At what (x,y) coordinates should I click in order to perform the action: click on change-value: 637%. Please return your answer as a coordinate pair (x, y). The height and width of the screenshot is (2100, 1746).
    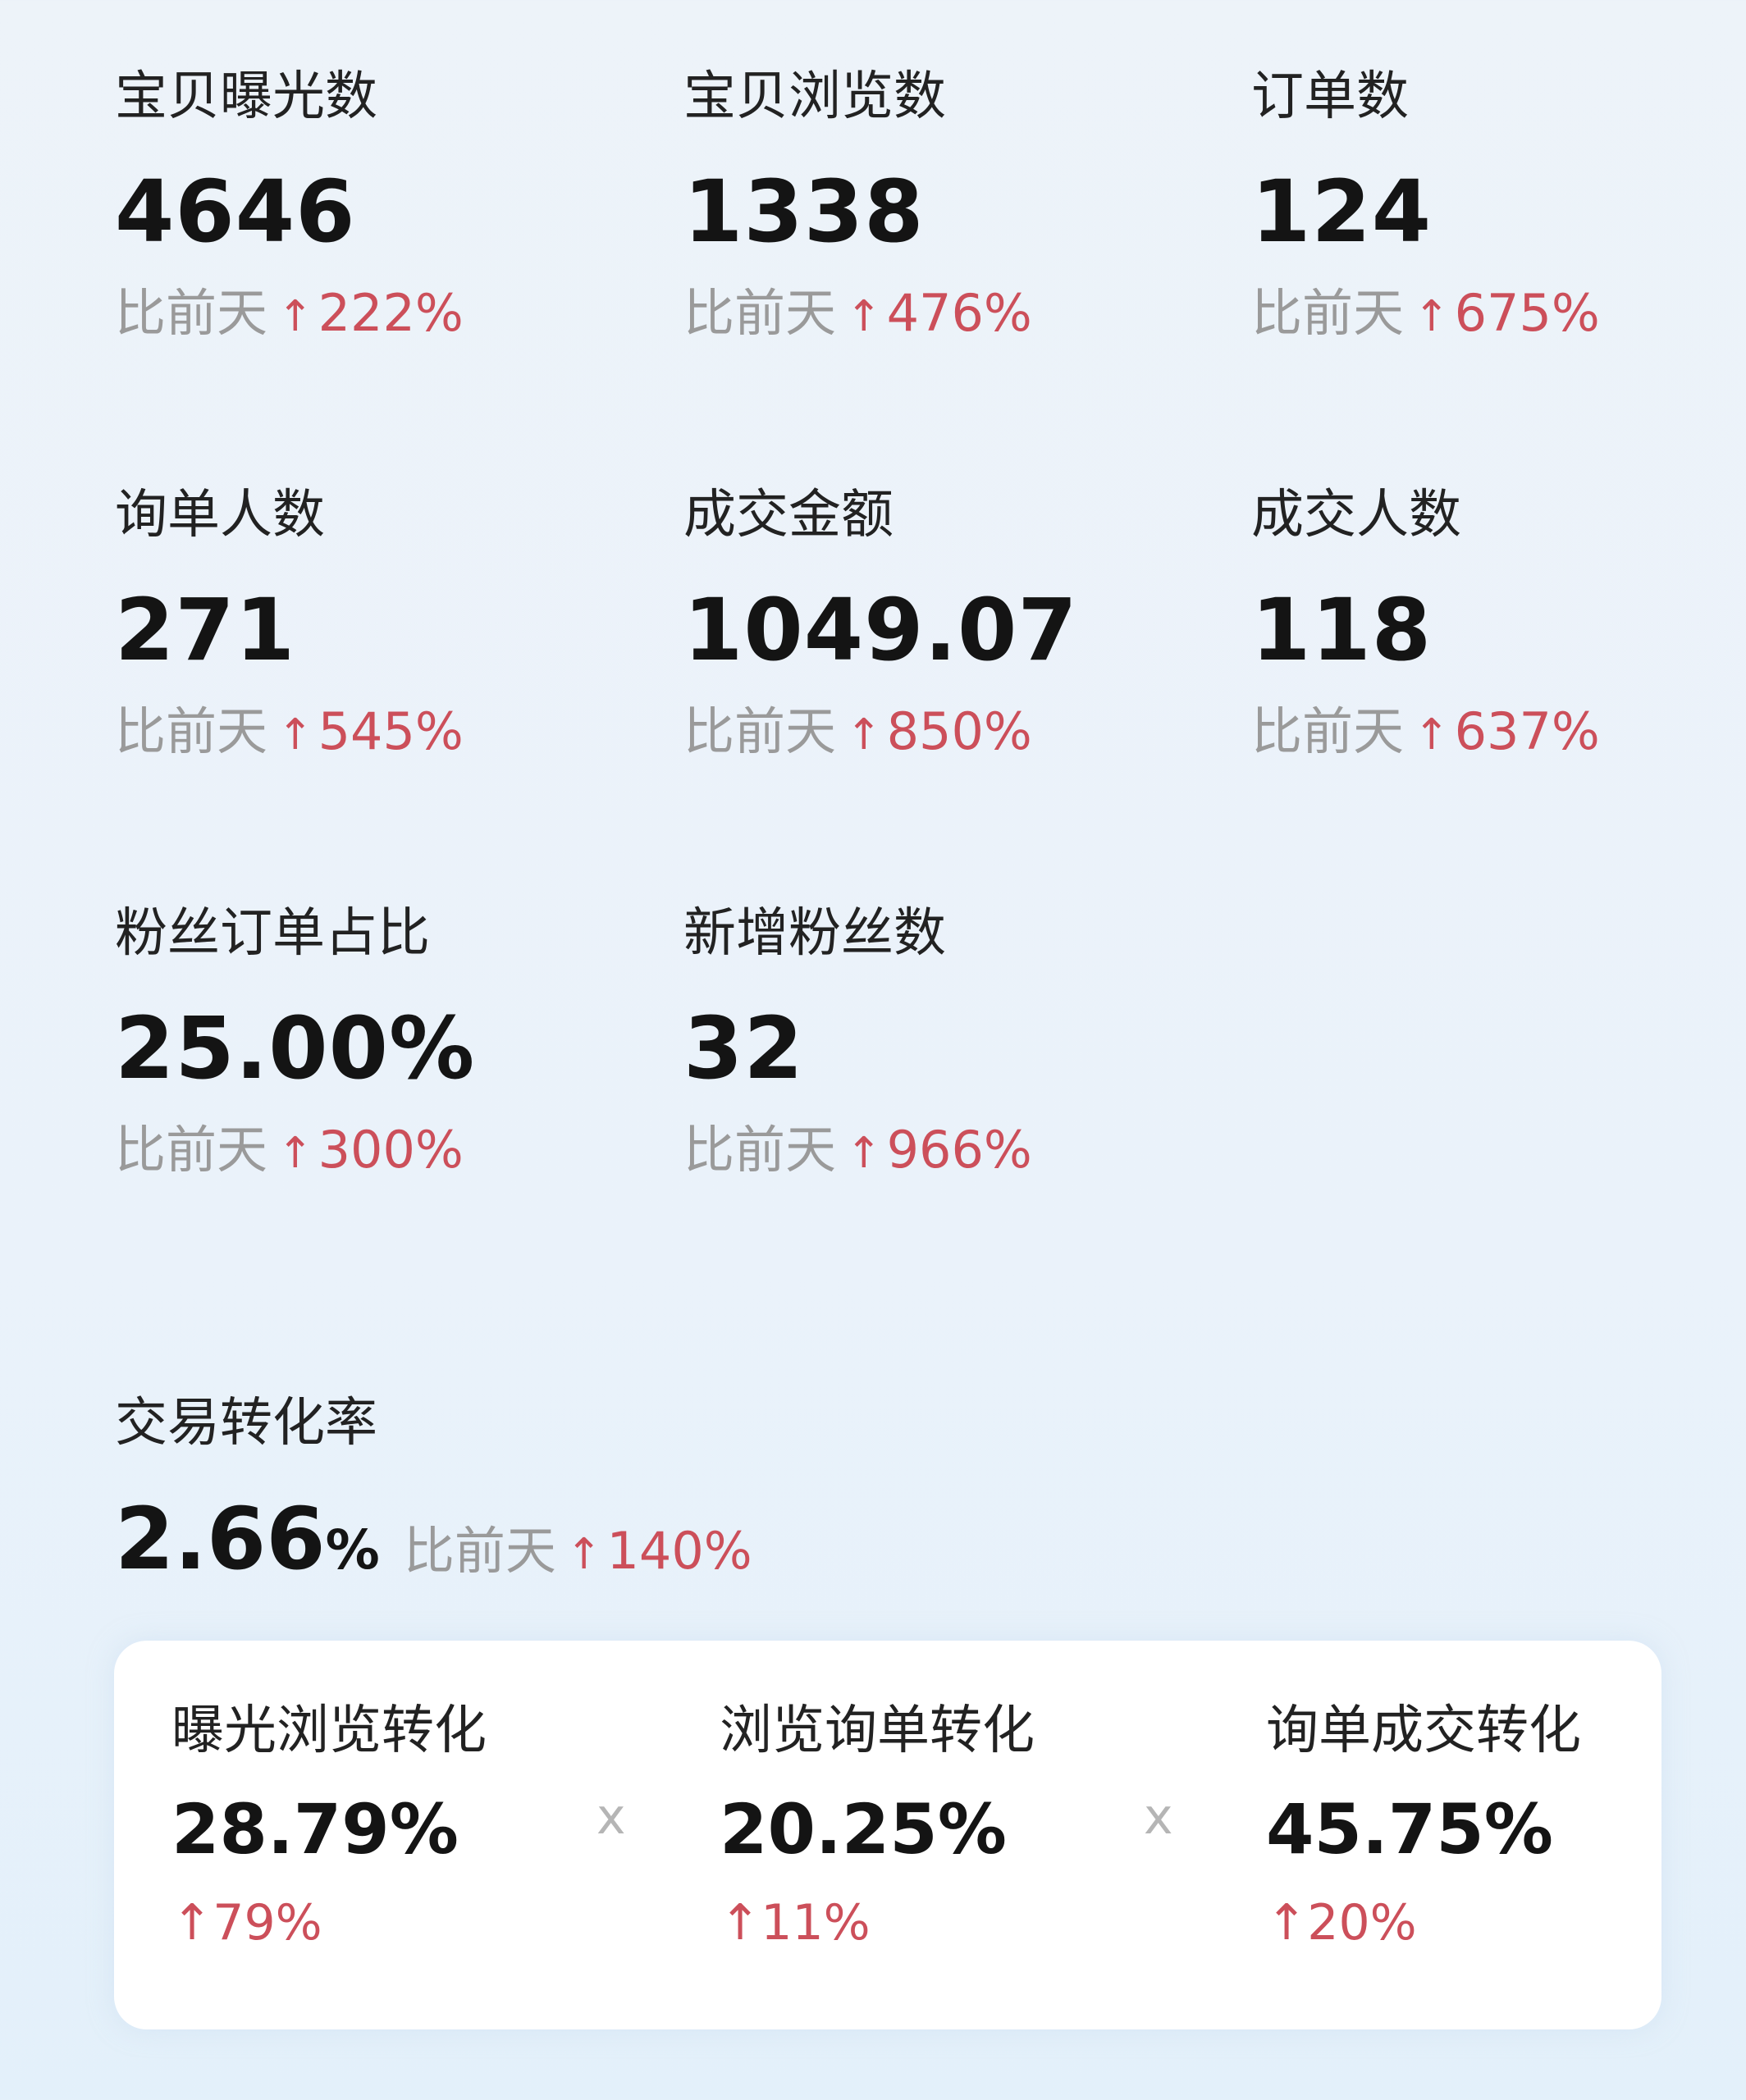
    Looking at the image, I should click on (1527, 731).